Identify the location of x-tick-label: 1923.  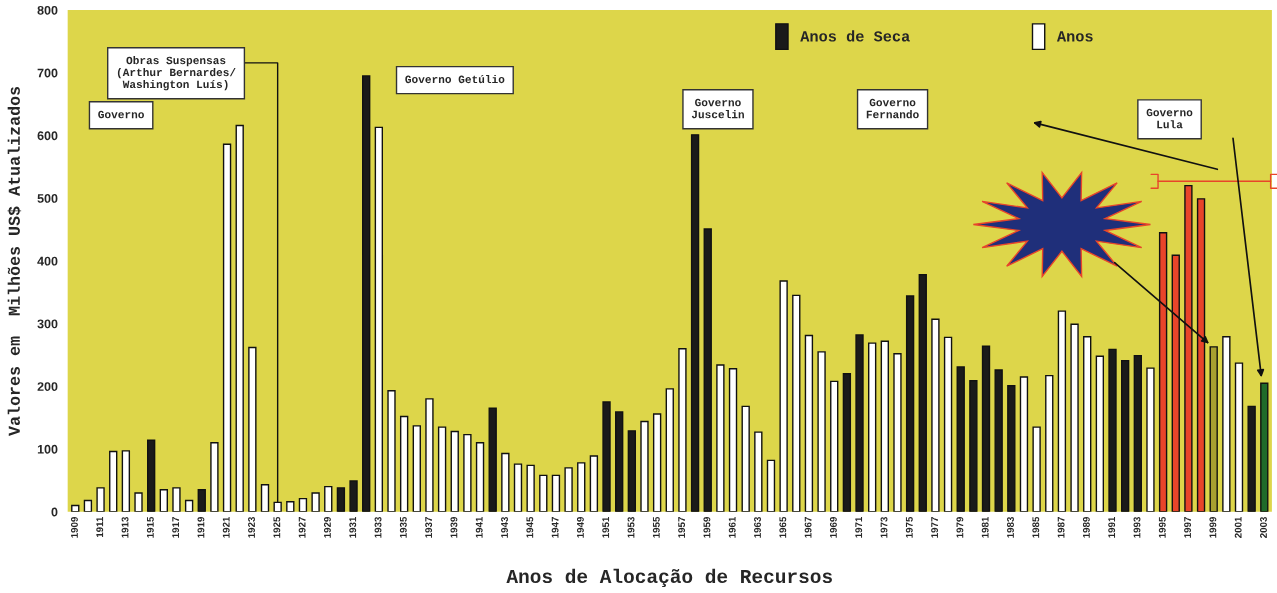
(251, 527).